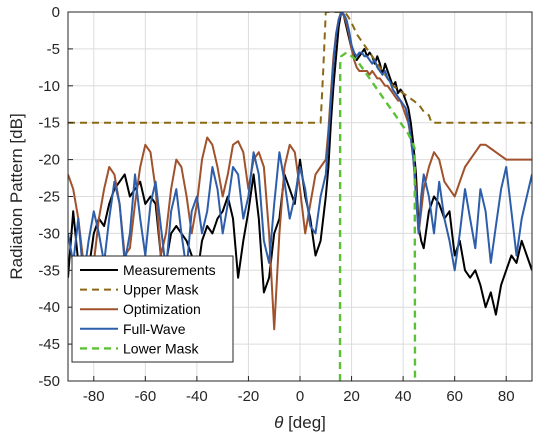 The height and width of the screenshot is (436, 550). I want to click on x-tick-label-4: 0, so click(300, 396).